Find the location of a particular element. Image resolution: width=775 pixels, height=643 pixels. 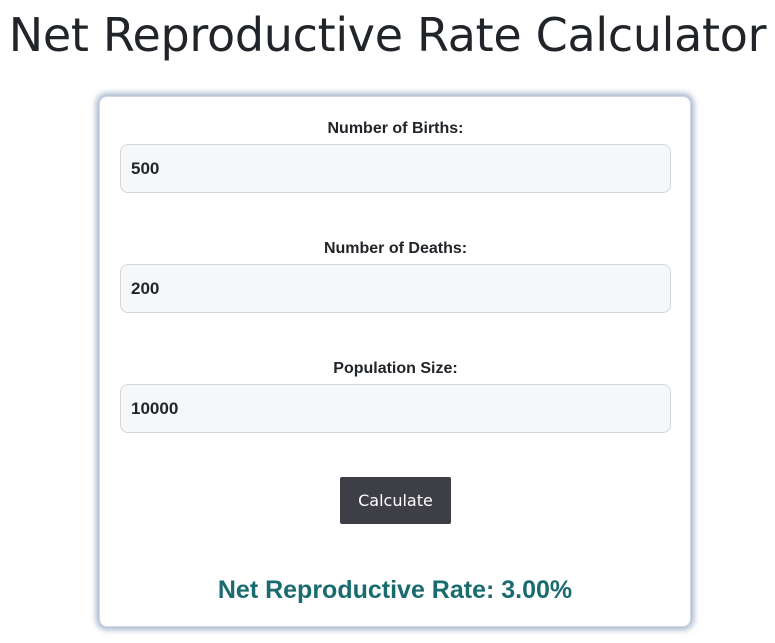

births-field-group: Number of Births: is located at coordinates (395, 156).